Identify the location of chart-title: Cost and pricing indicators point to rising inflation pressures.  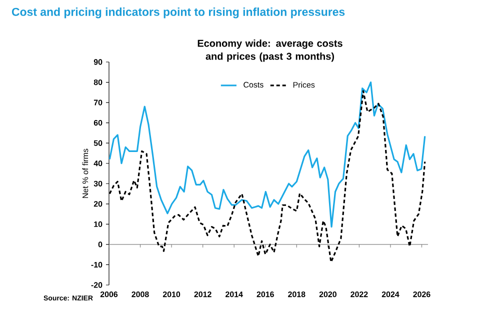
(178, 13).